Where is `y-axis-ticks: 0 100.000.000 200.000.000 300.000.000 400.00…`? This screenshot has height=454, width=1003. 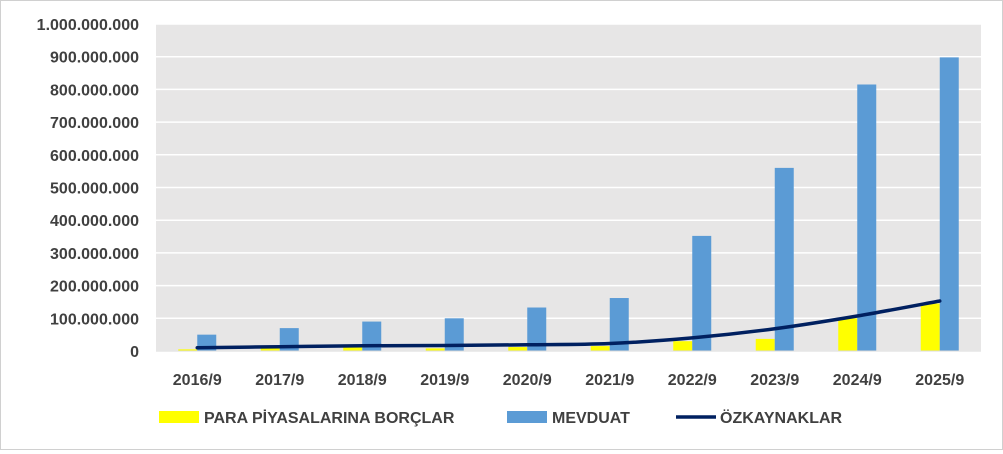
y-axis-ticks: 0 100.000.000 200.000.000 300.000.000 400.00… is located at coordinates (88, 189).